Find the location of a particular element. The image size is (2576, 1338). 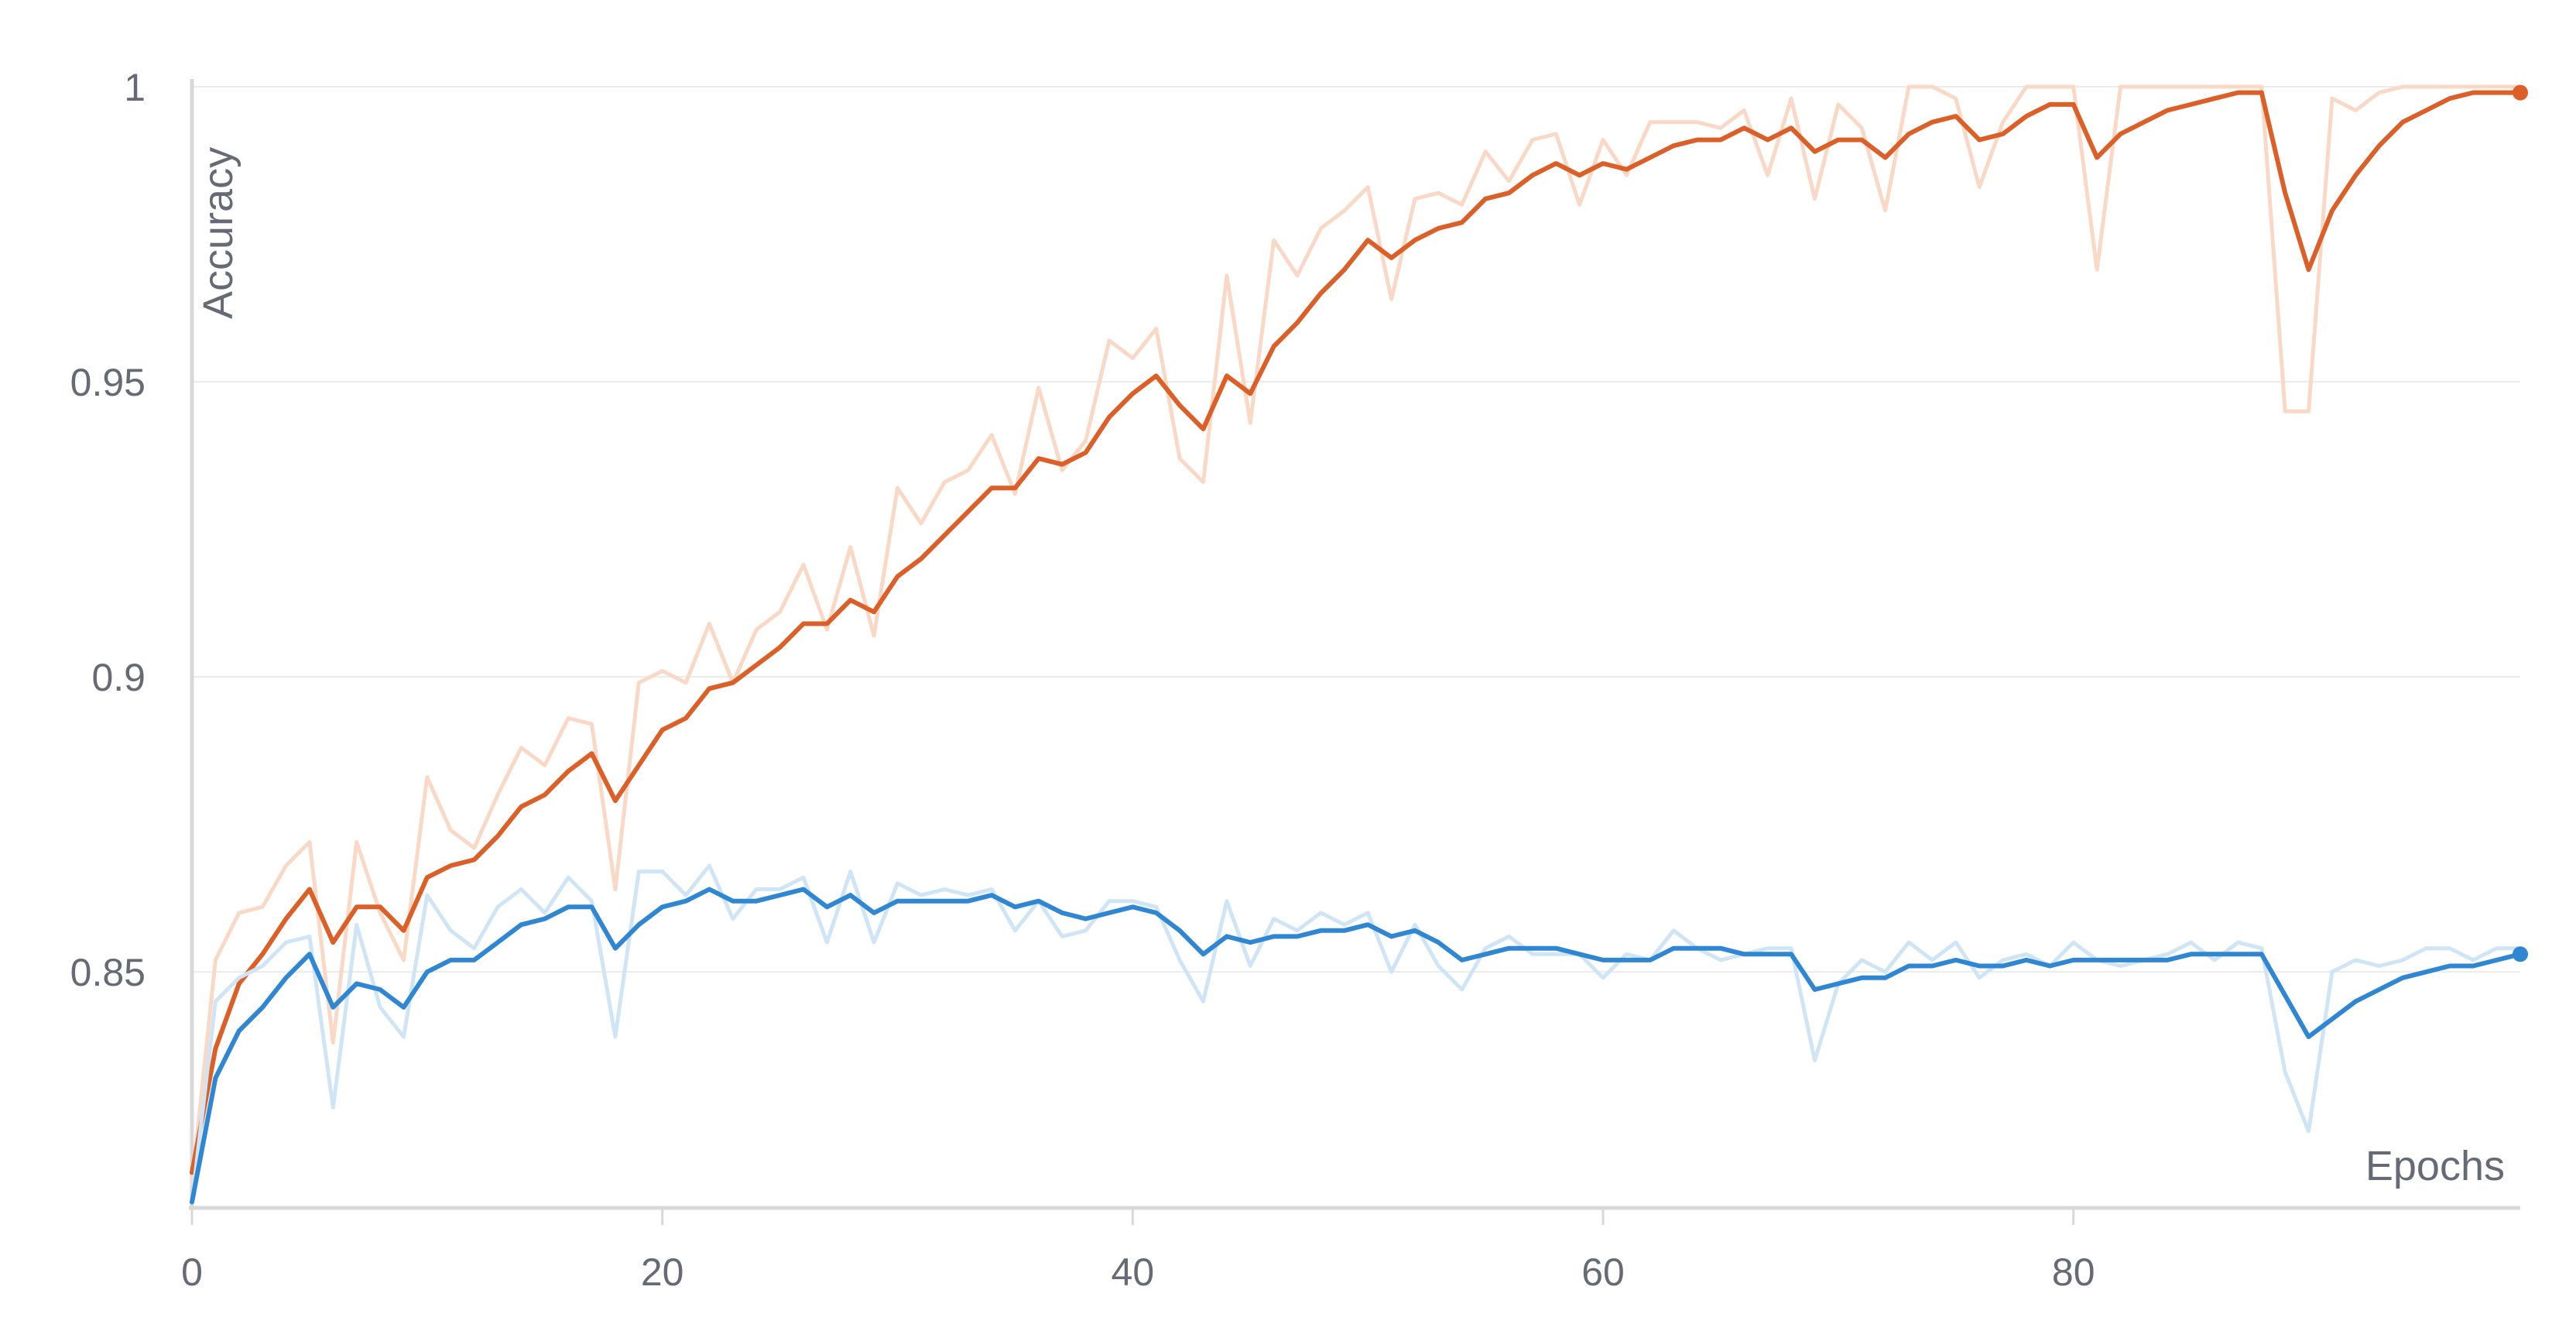

x-tick-label: 40 is located at coordinates (1134, 1272).